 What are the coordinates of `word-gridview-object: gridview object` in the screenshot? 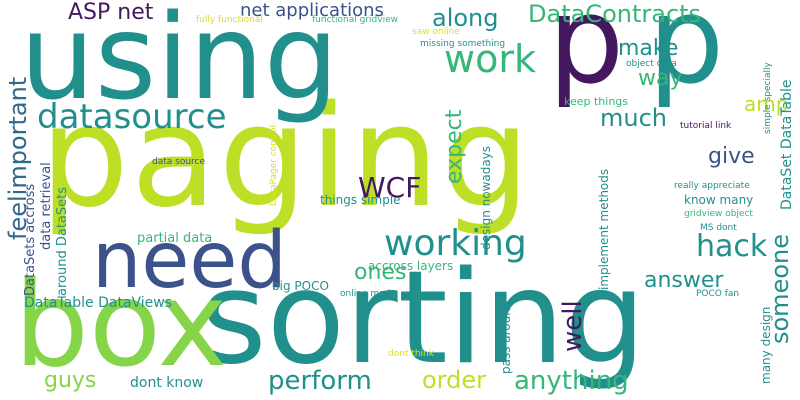 It's located at (718, 214).